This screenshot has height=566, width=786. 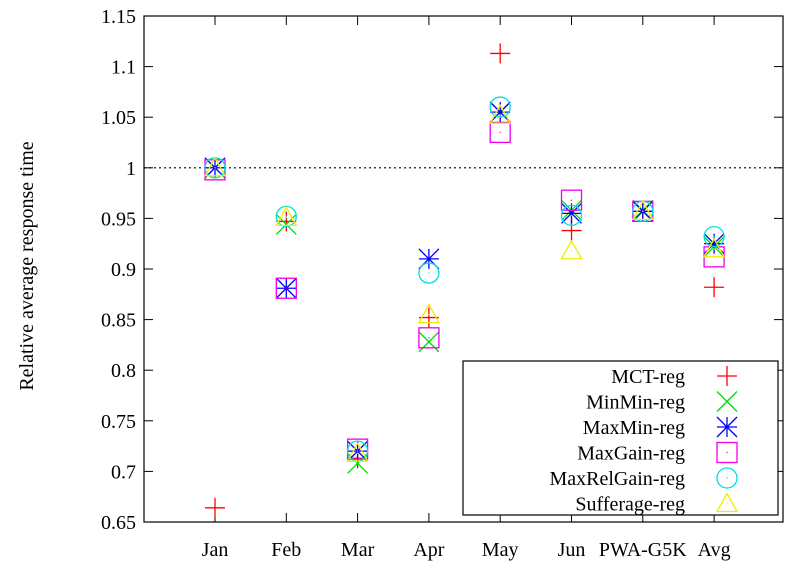 I want to click on legend-label: MaxGain-reg, so click(x=631, y=454).